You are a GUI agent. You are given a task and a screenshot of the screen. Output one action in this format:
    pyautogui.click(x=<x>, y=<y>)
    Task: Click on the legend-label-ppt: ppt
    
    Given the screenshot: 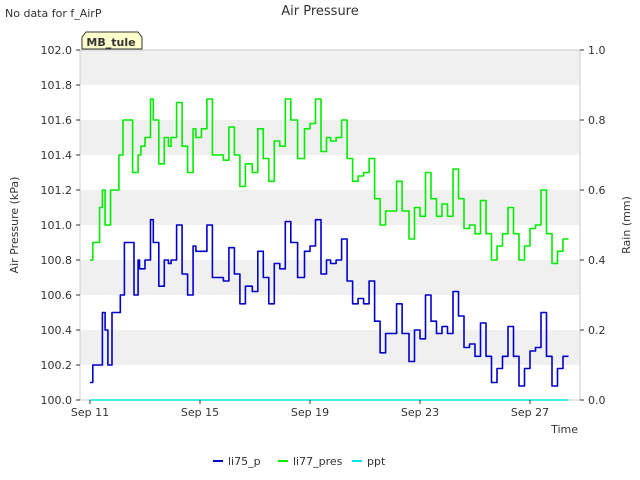 What is the action you would take?
    pyautogui.click(x=376, y=461)
    